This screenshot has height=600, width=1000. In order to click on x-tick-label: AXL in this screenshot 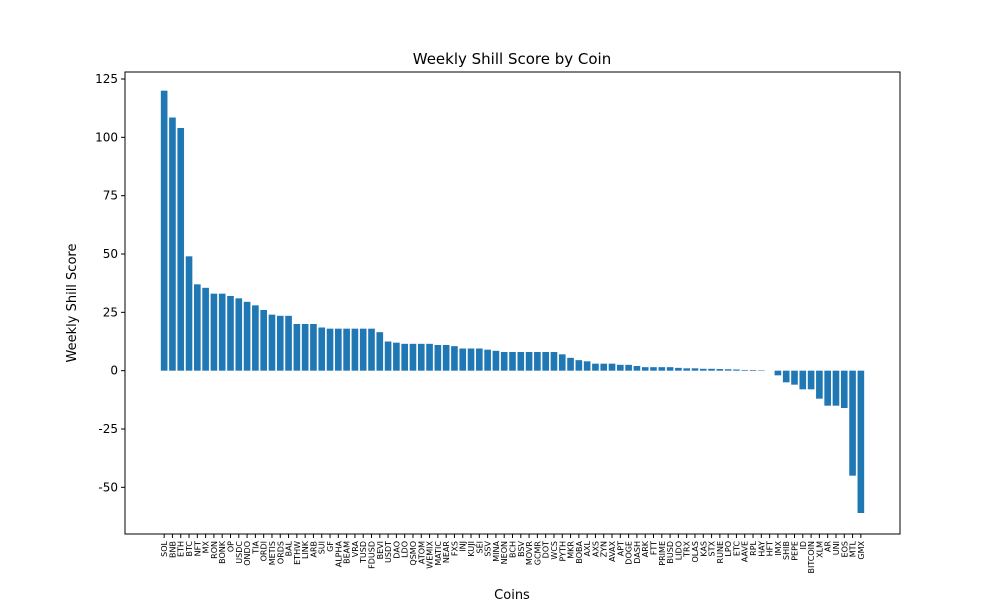, I will do `click(587, 548)`.